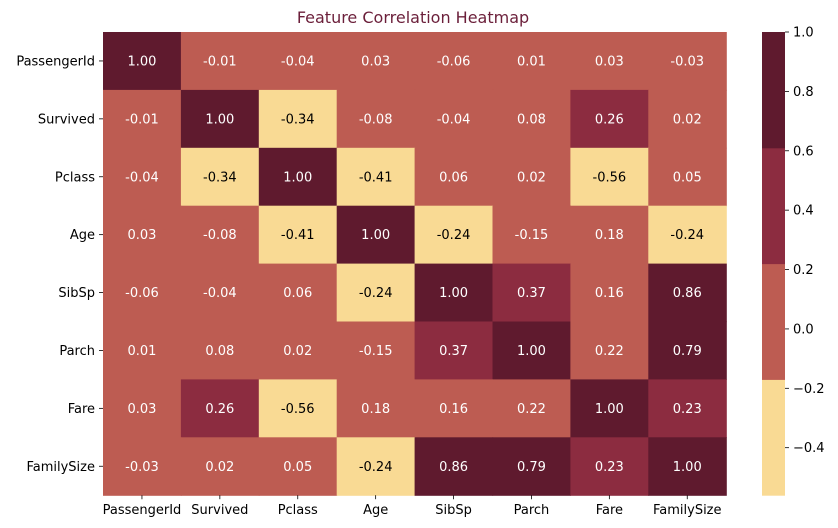  I want to click on cell-value-label: 0.01, so click(531, 61).